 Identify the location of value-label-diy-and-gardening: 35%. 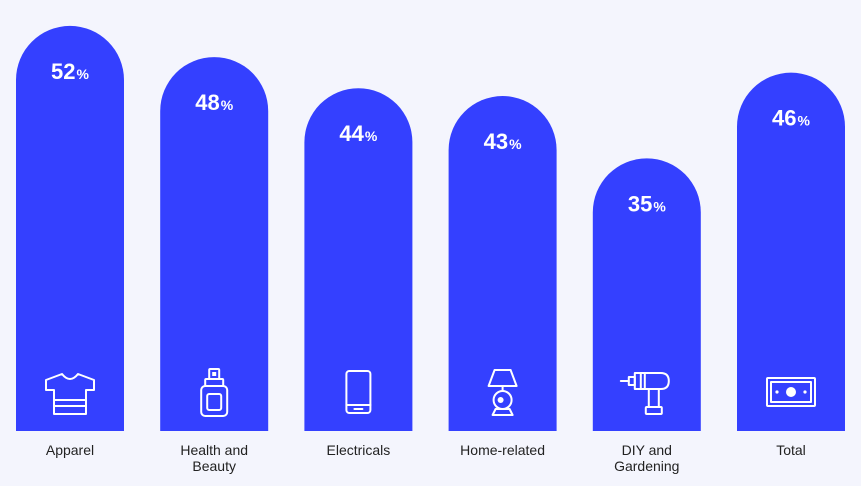
(647, 203).